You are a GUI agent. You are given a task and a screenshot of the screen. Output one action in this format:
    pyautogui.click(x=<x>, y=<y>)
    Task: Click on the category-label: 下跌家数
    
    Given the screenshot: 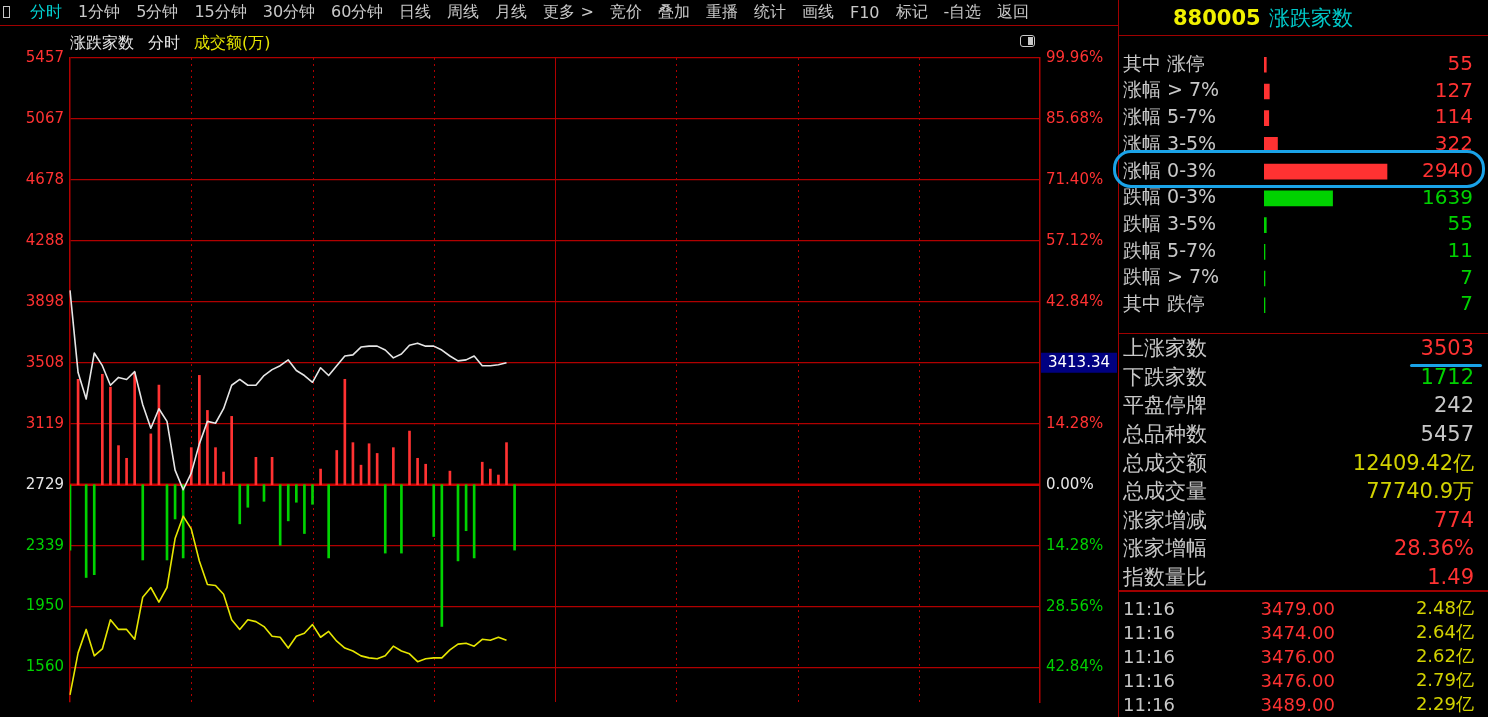 What is the action you would take?
    pyautogui.click(x=1165, y=377)
    